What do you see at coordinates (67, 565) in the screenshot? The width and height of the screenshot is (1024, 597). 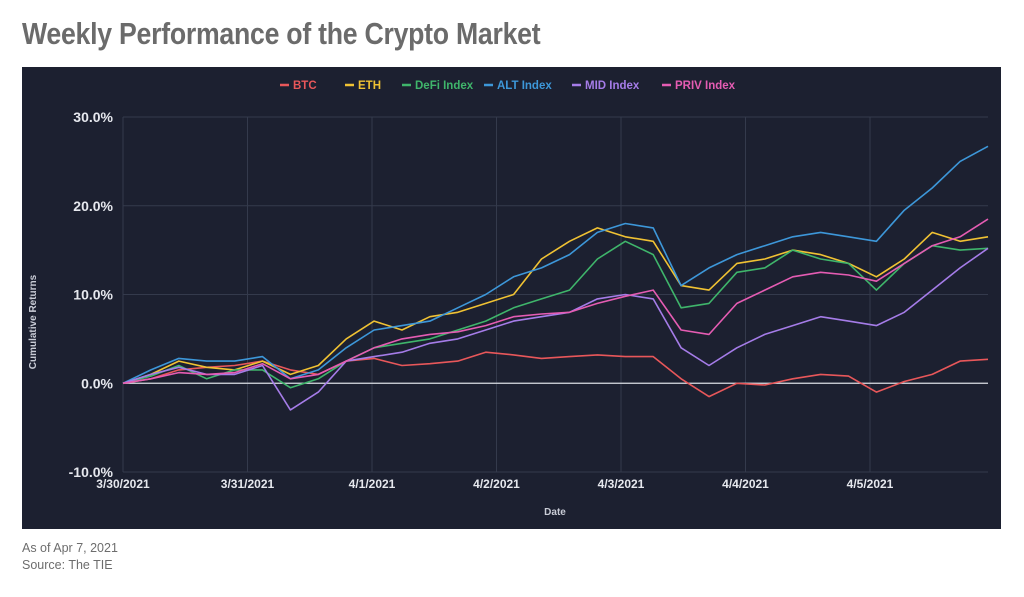 I see `source-note: Source: The TIE` at bounding box center [67, 565].